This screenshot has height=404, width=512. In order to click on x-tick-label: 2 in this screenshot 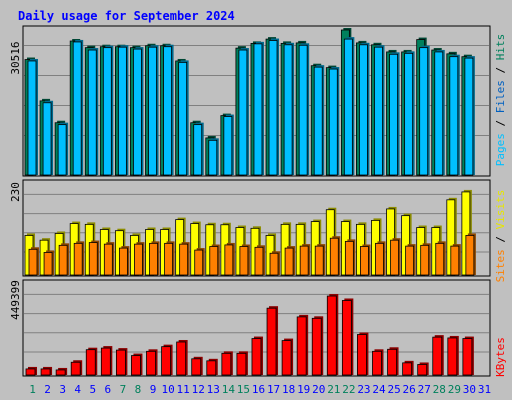, I will do `click(47, 389)`.